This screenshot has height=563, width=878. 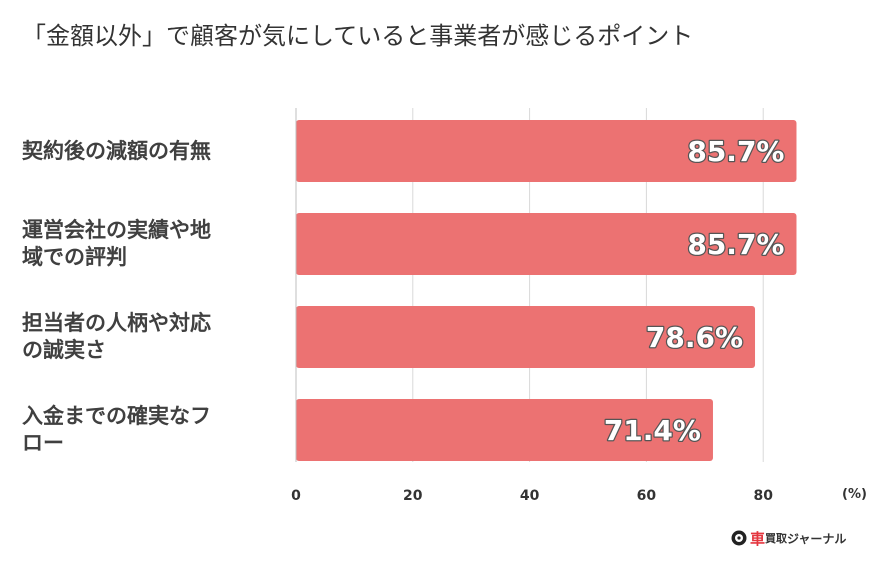 I want to click on category-label-line: 入金までの確実なフ, so click(x=116, y=416).